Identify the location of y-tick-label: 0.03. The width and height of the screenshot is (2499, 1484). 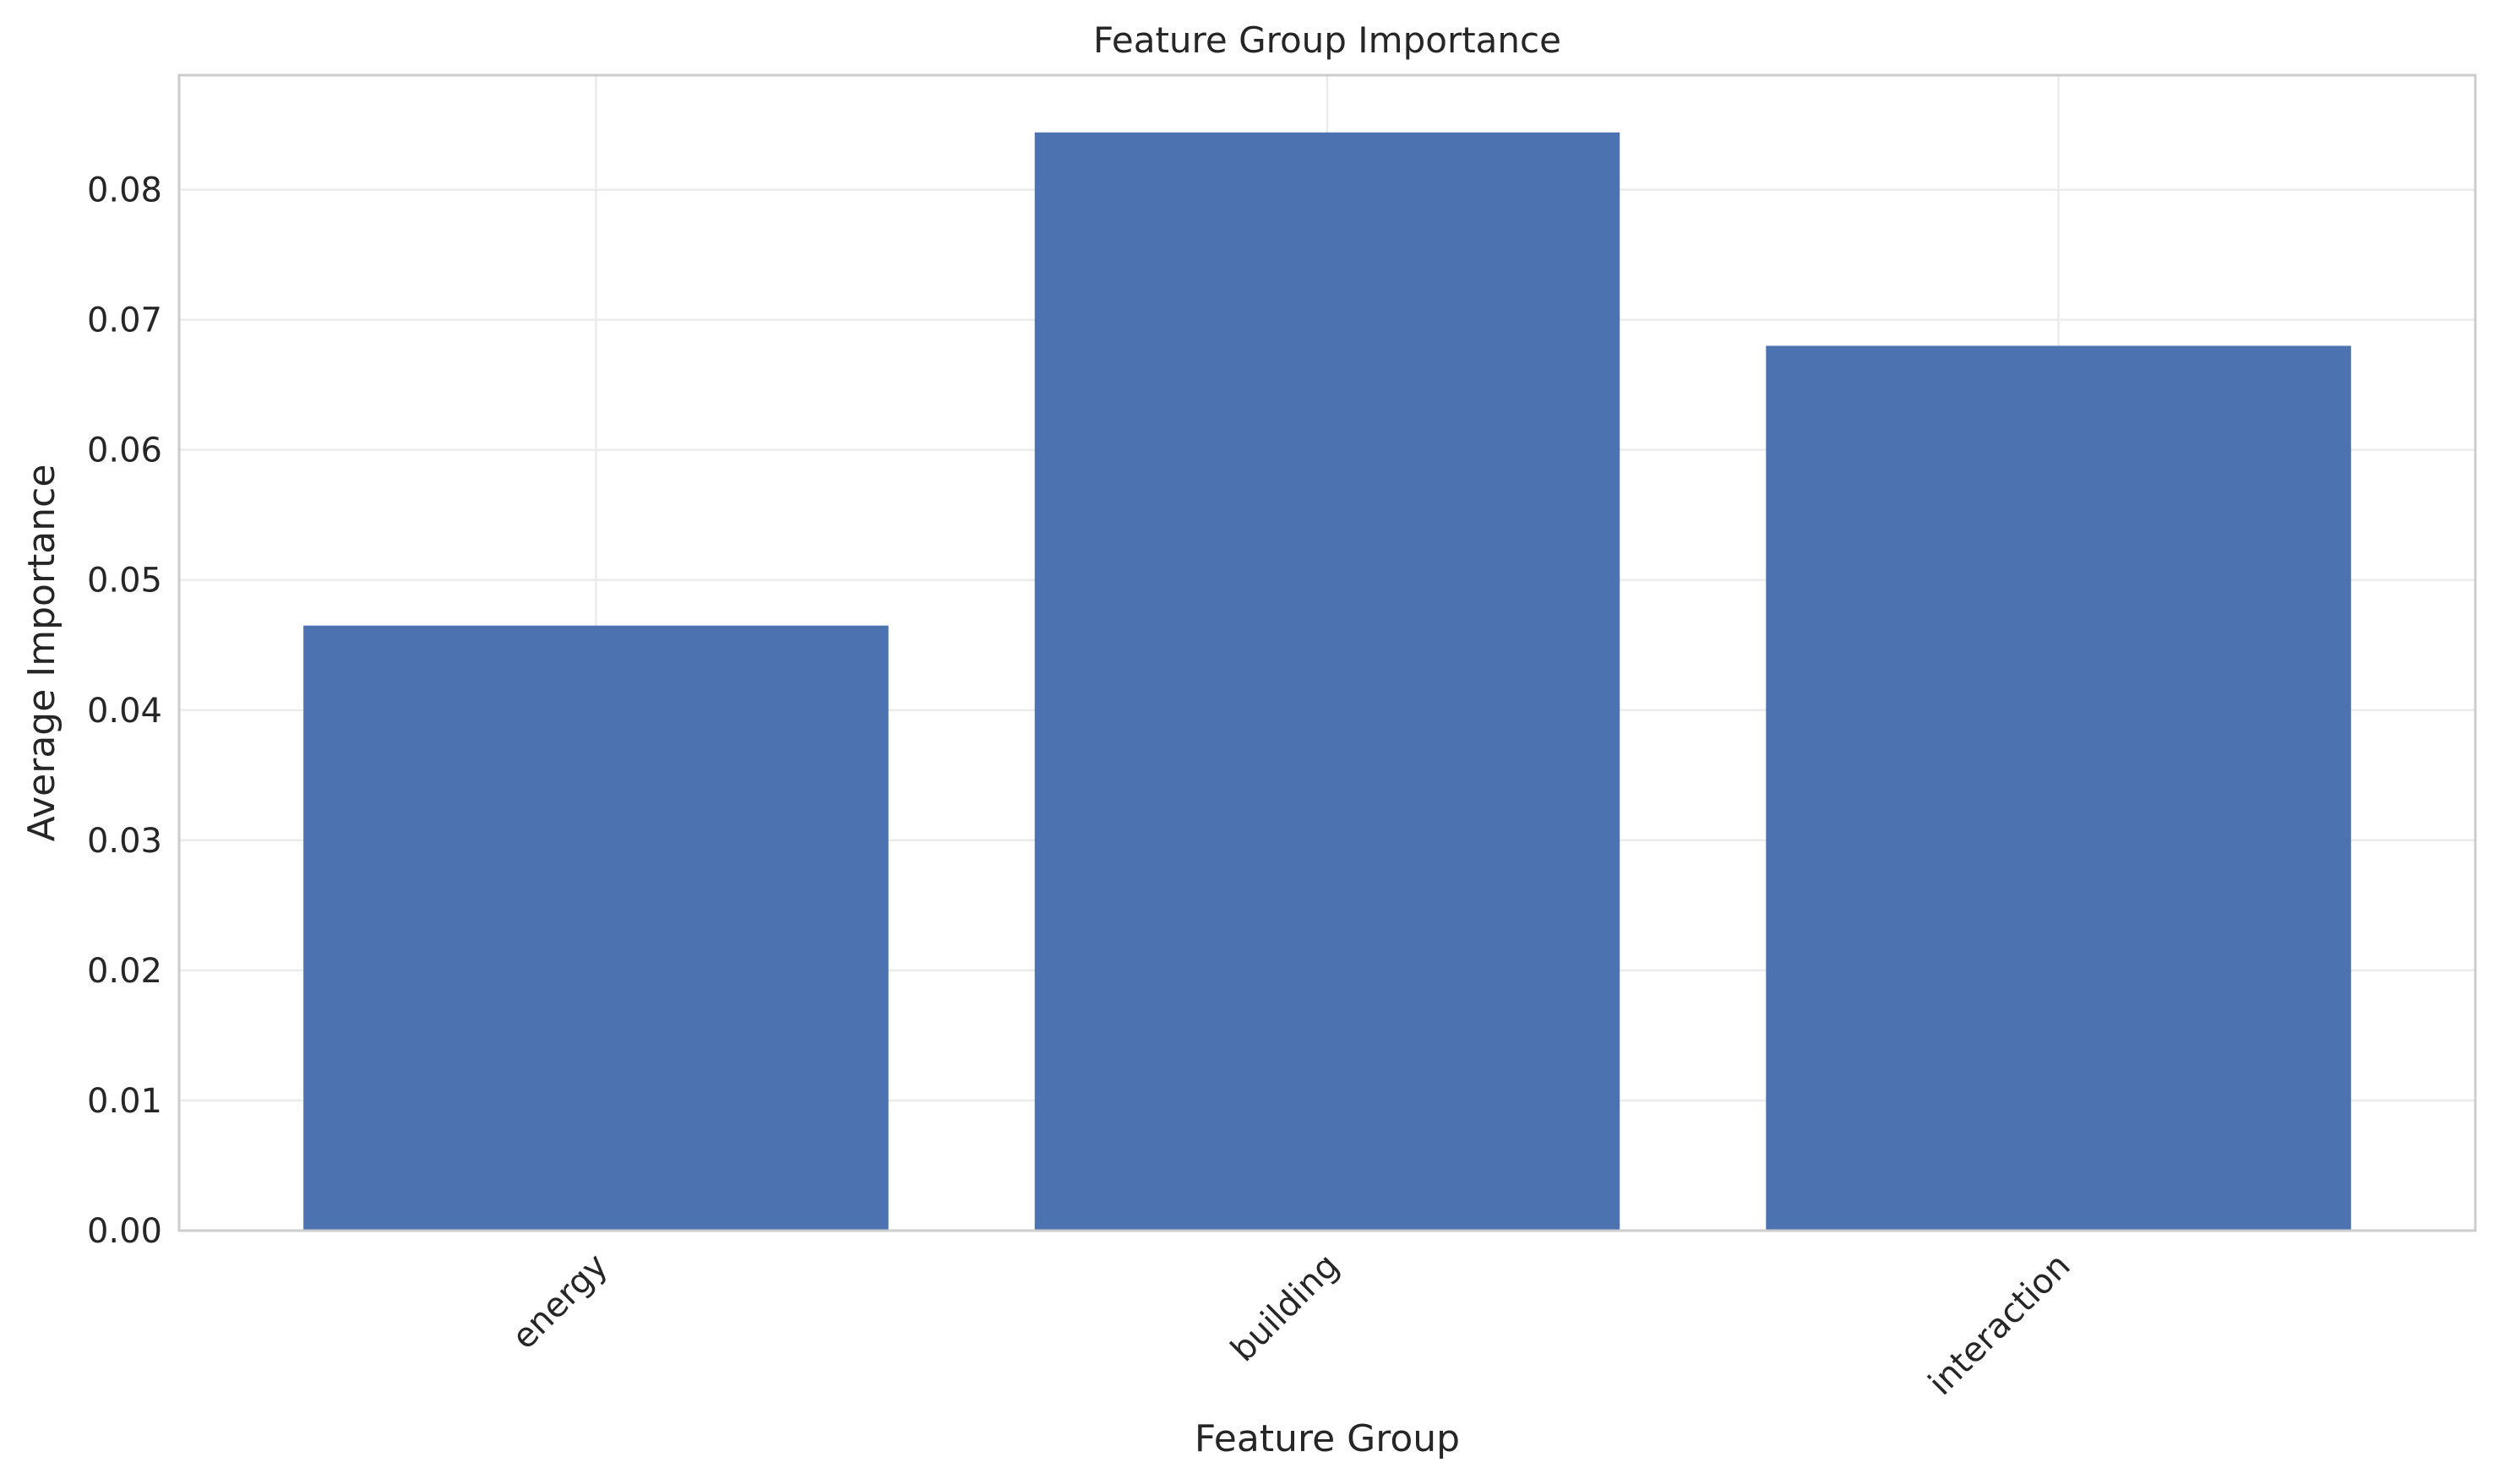
(124, 841).